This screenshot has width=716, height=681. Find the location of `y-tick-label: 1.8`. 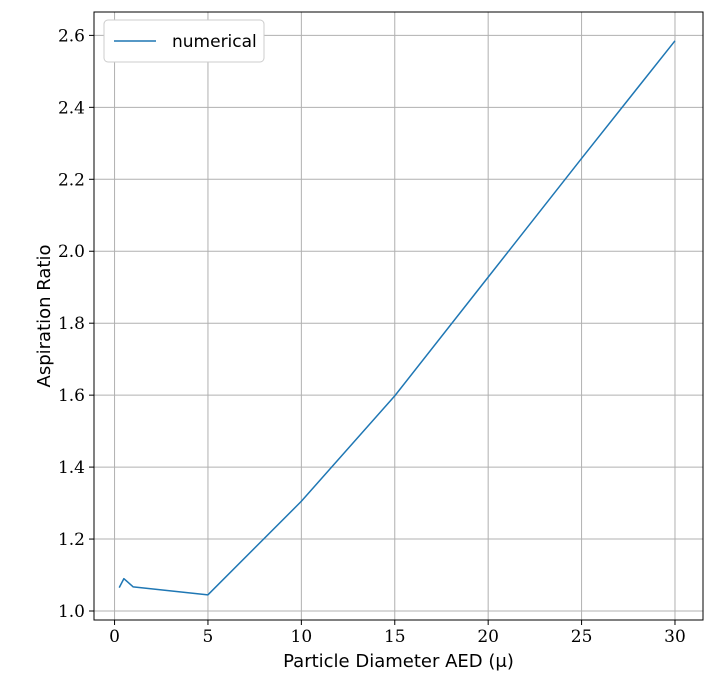

y-tick-label: 1.8 is located at coordinates (71, 324).